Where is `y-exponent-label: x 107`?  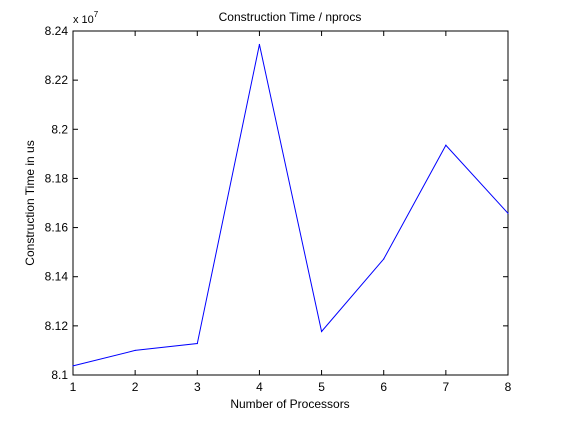
y-exponent-label: x 107 is located at coordinates (86, 18).